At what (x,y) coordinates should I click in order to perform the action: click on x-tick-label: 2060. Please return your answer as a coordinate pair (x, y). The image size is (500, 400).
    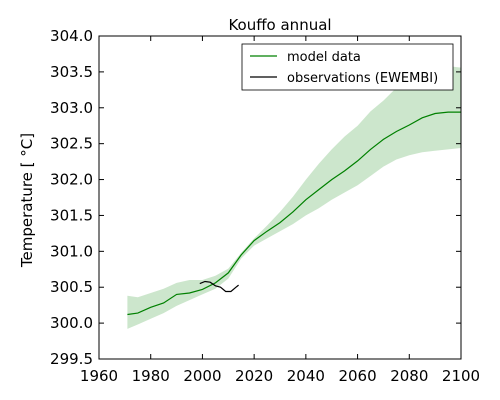
    Looking at the image, I should click on (357, 376).